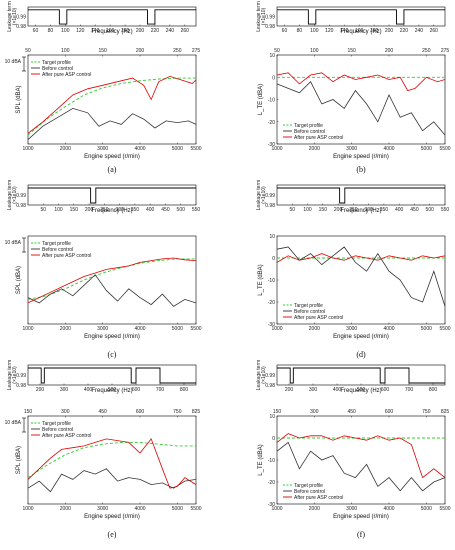 The image size is (455, 550). Describe the element at coordinates (155, 31) in the screenshot. I see `leakage-xtick-label: 220` at that location.